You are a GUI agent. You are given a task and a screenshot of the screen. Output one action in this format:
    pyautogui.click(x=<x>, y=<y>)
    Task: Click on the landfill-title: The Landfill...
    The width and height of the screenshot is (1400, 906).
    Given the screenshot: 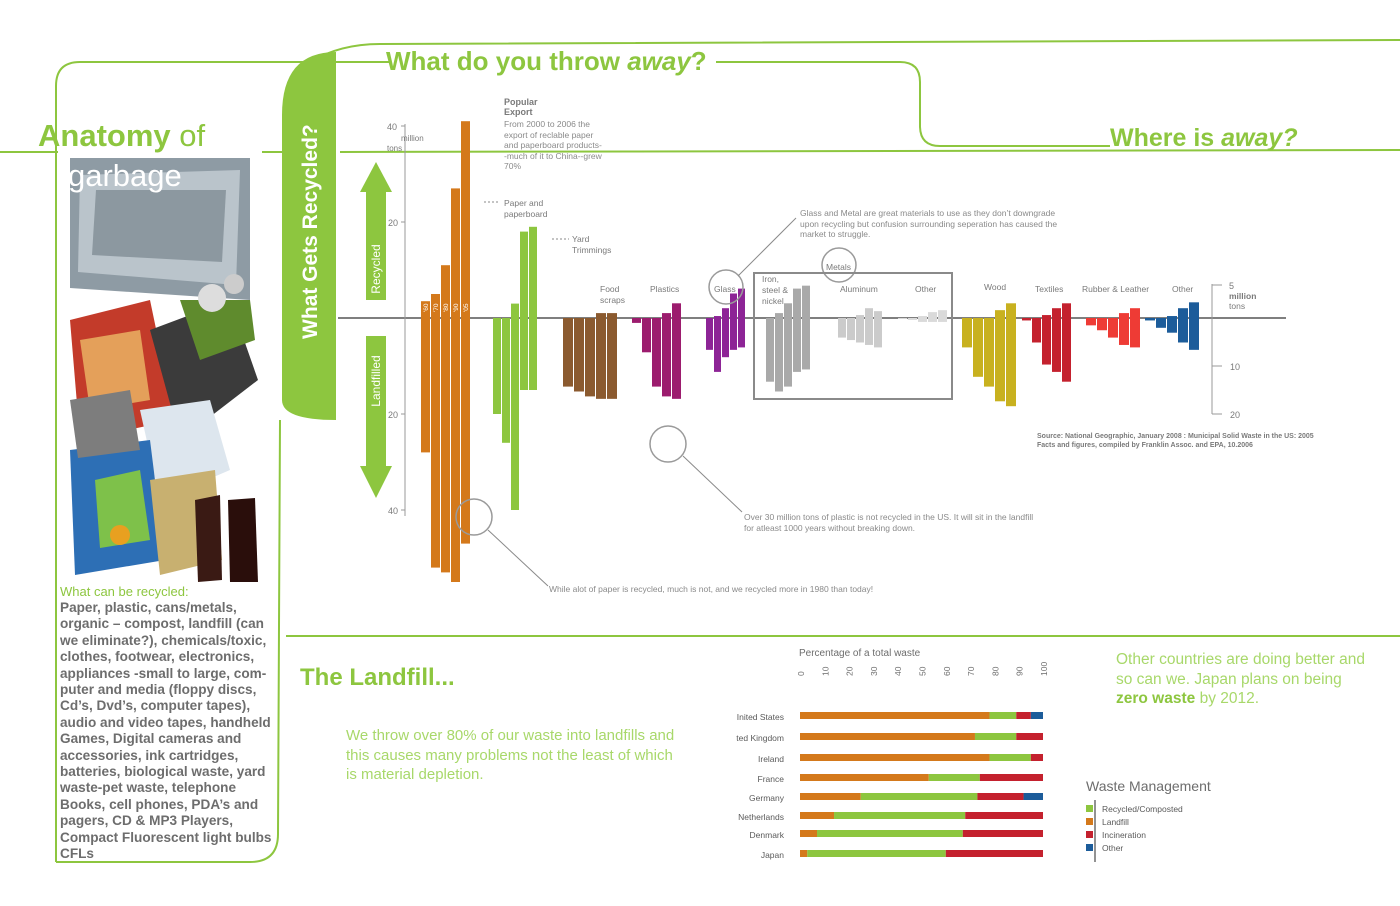 What is the action you would take?
    pyautogui.click(x=377, y=677)
    